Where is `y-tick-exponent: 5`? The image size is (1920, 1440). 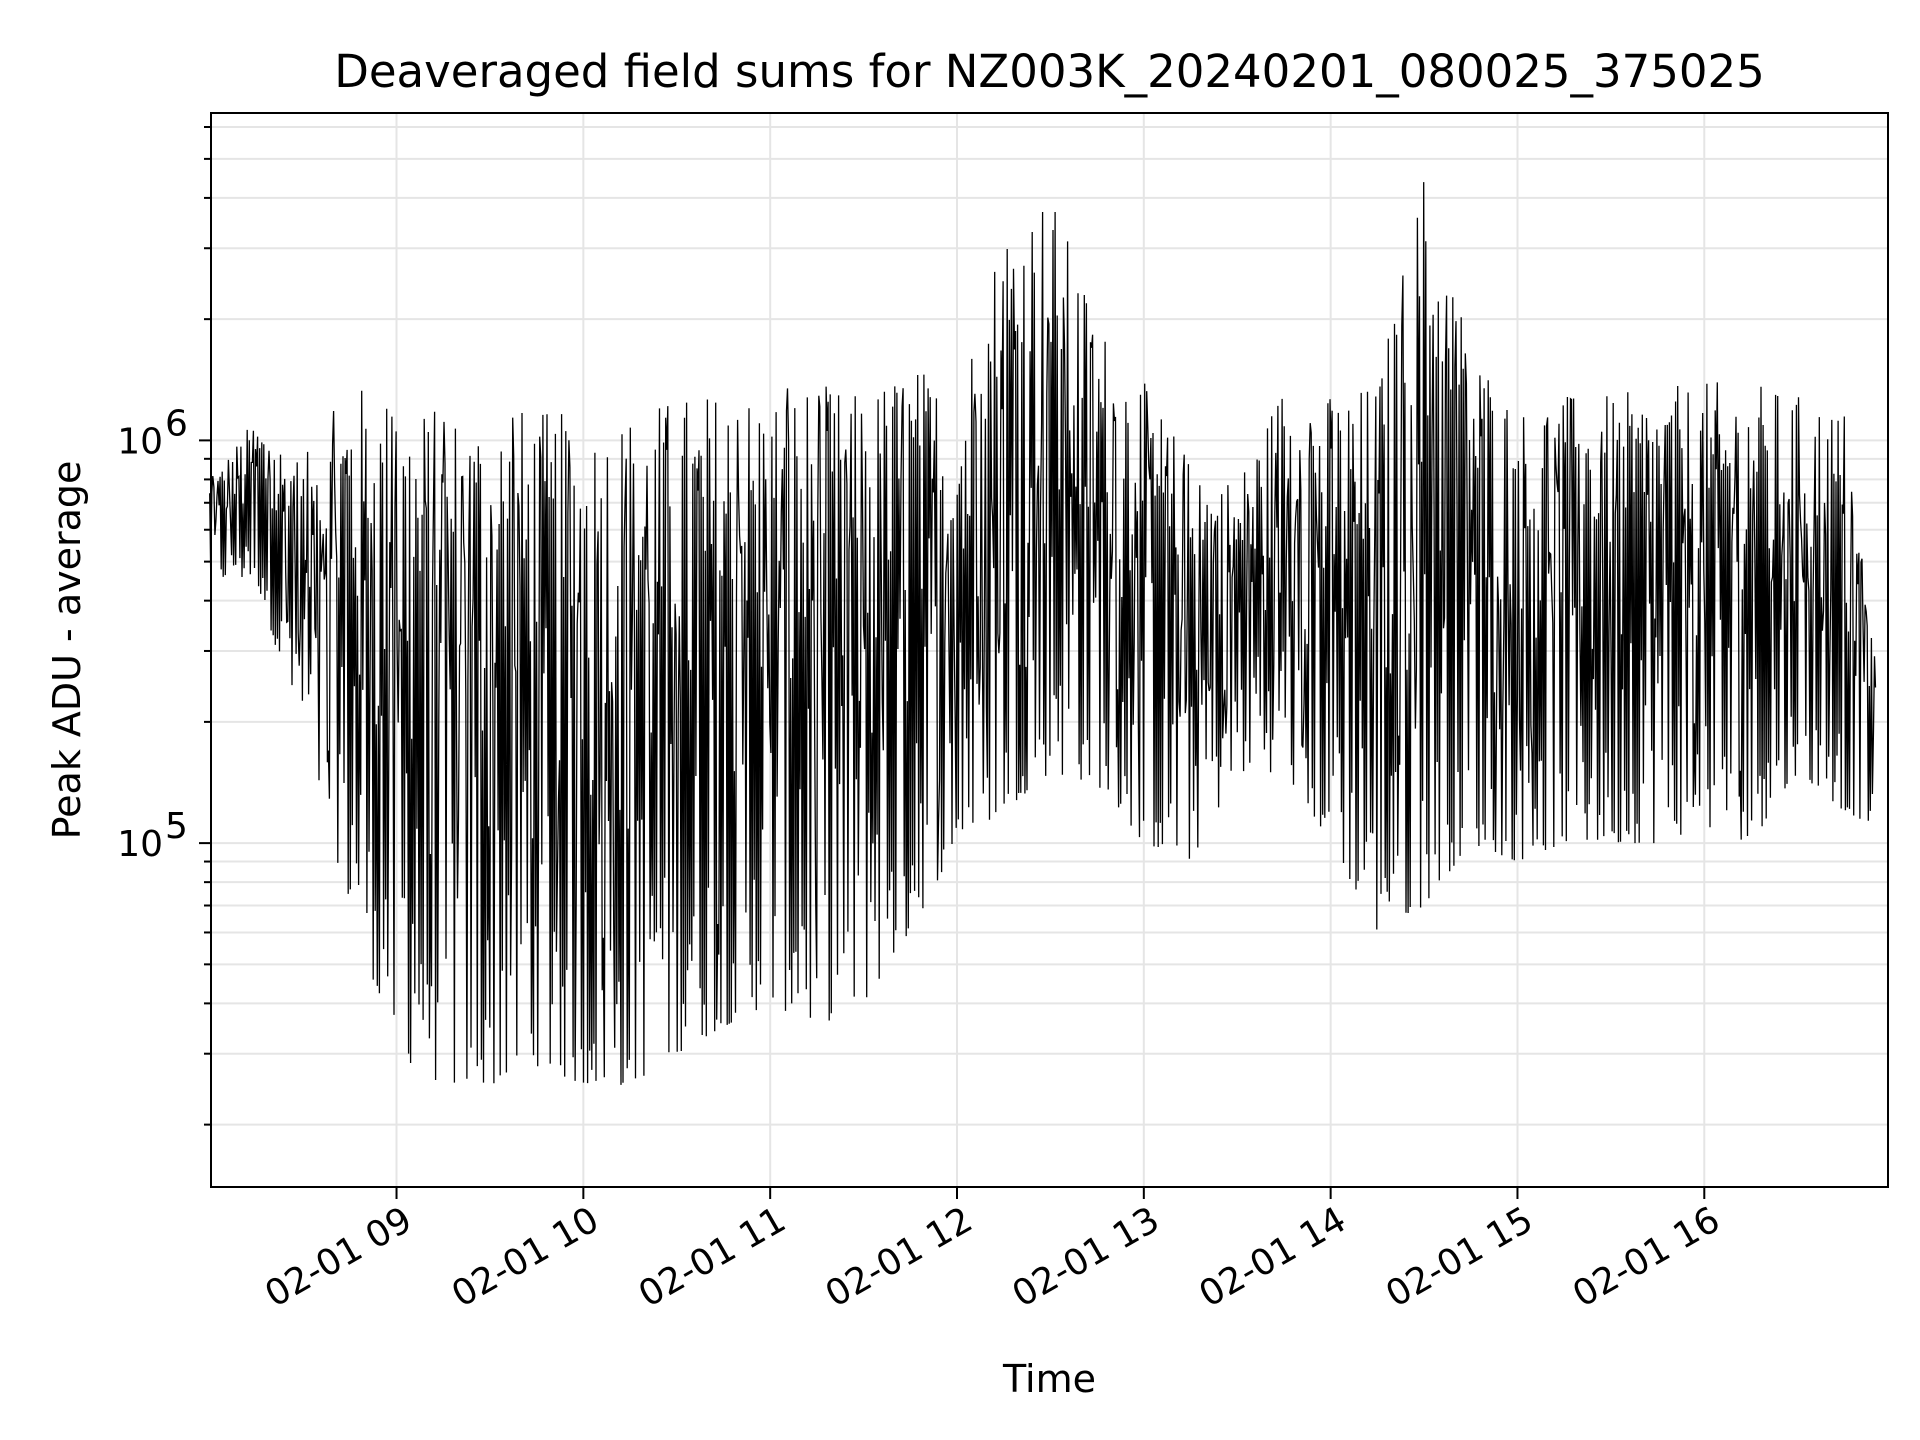 y-tick-exponent: 5 is located at coordinates (176, 826).